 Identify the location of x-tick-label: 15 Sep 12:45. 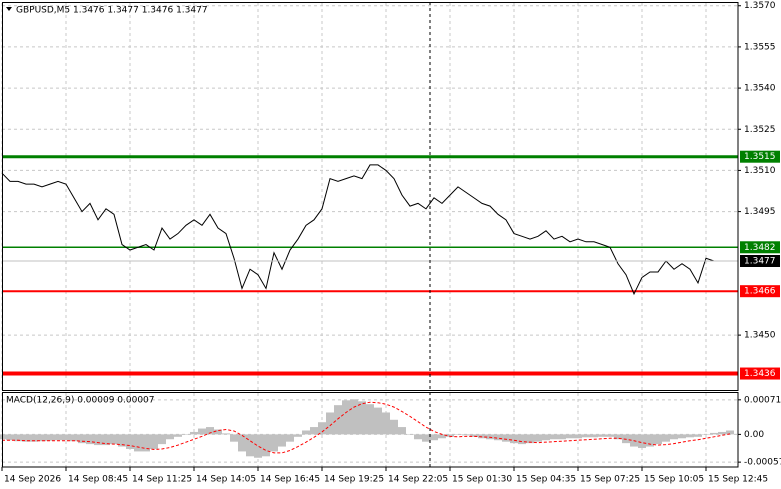
(738, 480).